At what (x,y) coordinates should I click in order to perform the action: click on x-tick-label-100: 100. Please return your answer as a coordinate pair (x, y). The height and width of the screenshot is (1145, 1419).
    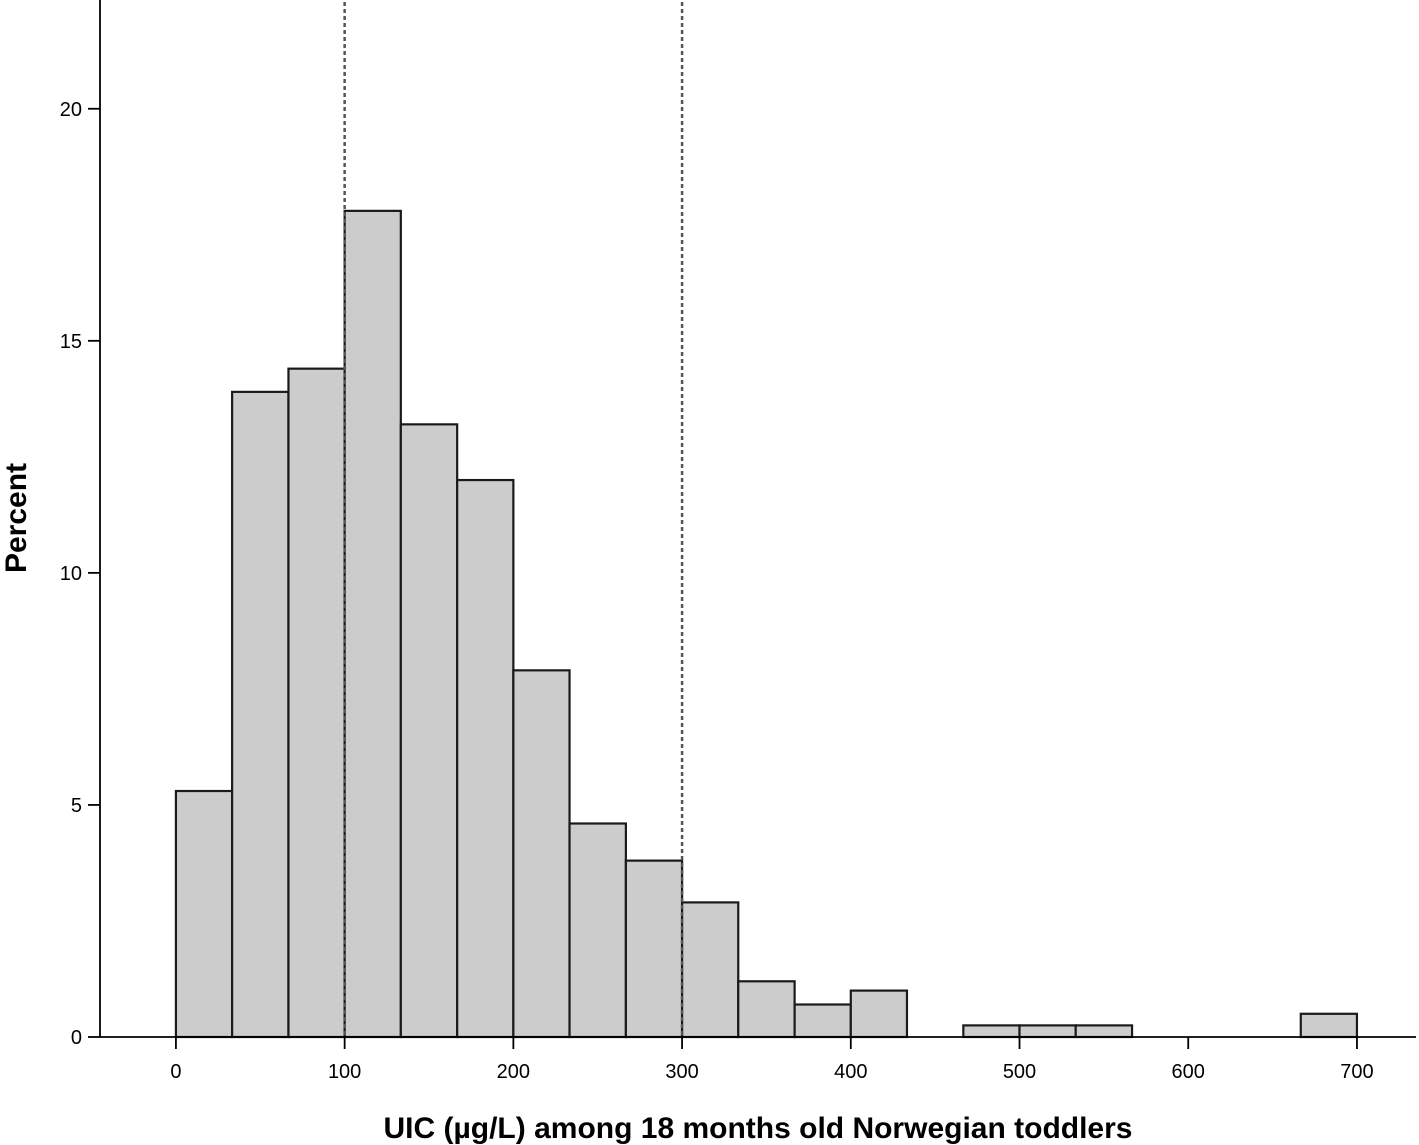
    Looking at the image, I should click on (344, 1072).